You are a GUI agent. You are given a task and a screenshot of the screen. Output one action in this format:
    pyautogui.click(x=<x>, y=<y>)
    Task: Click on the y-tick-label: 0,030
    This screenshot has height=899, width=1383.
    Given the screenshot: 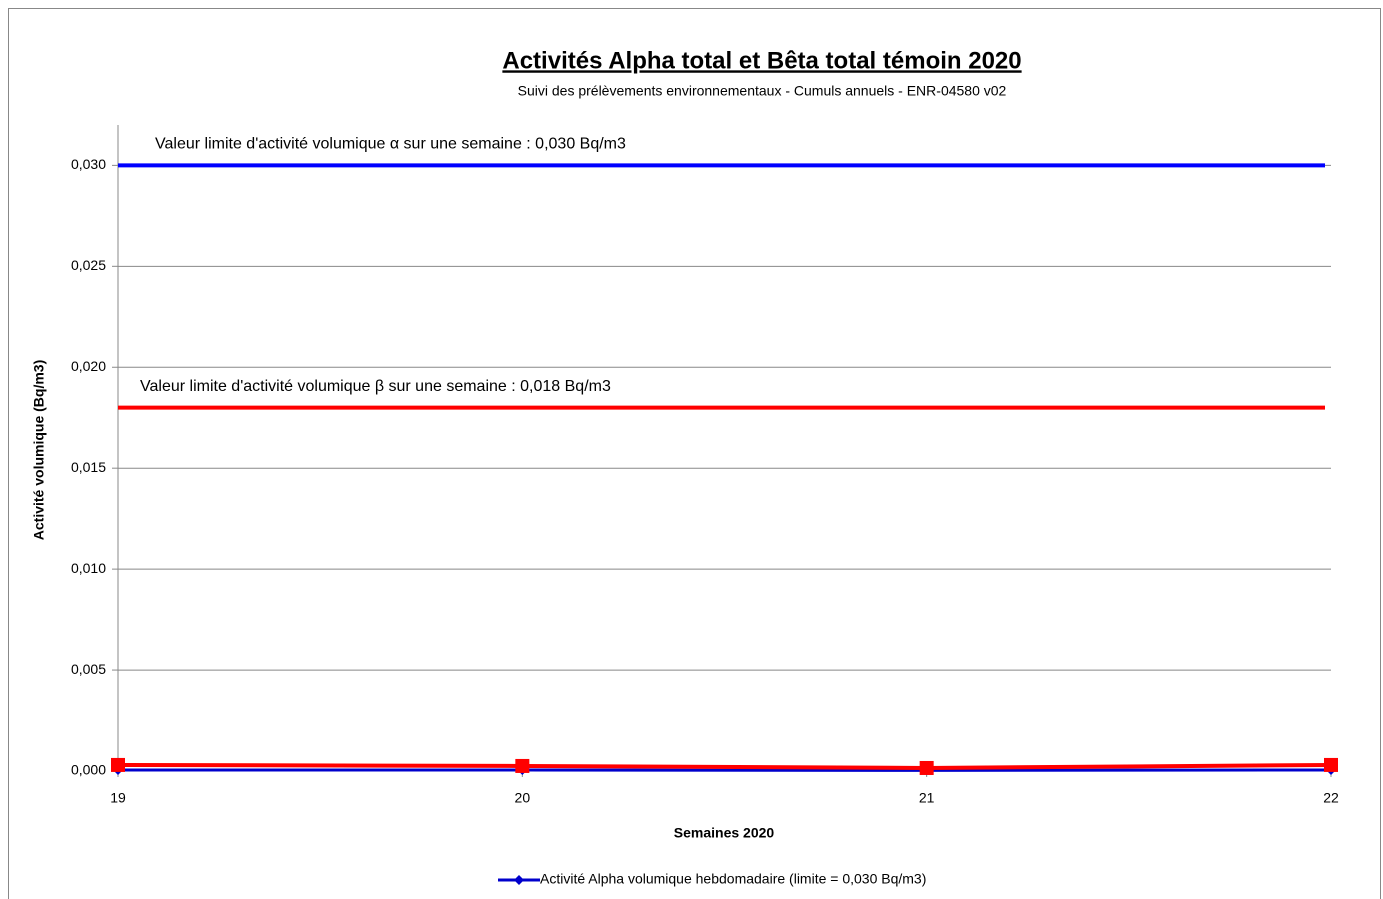 What is the action you would take?
    pyautogui.click(x=88, y=164)
    